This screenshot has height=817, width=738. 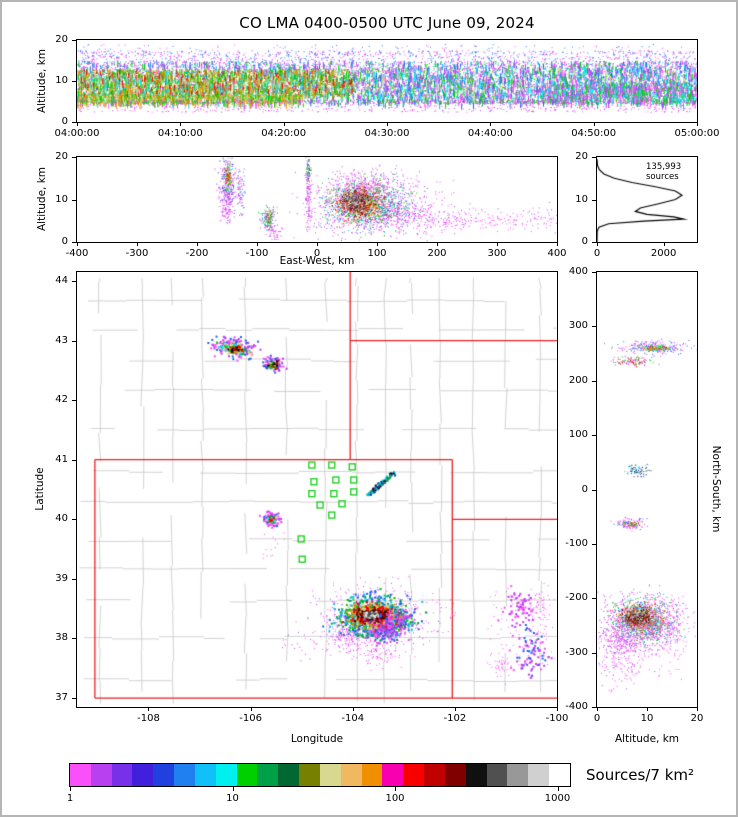 I want to click on x-tick-label: 04:40:00, so click(x=490, y=133).